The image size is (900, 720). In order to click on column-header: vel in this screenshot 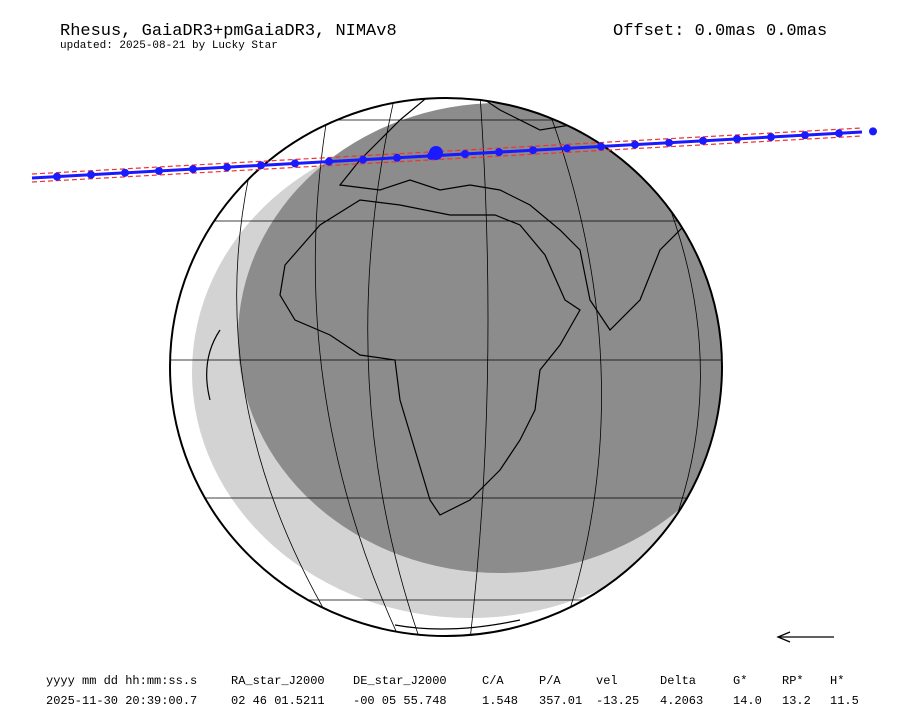, I will do `click(607, 681)`.